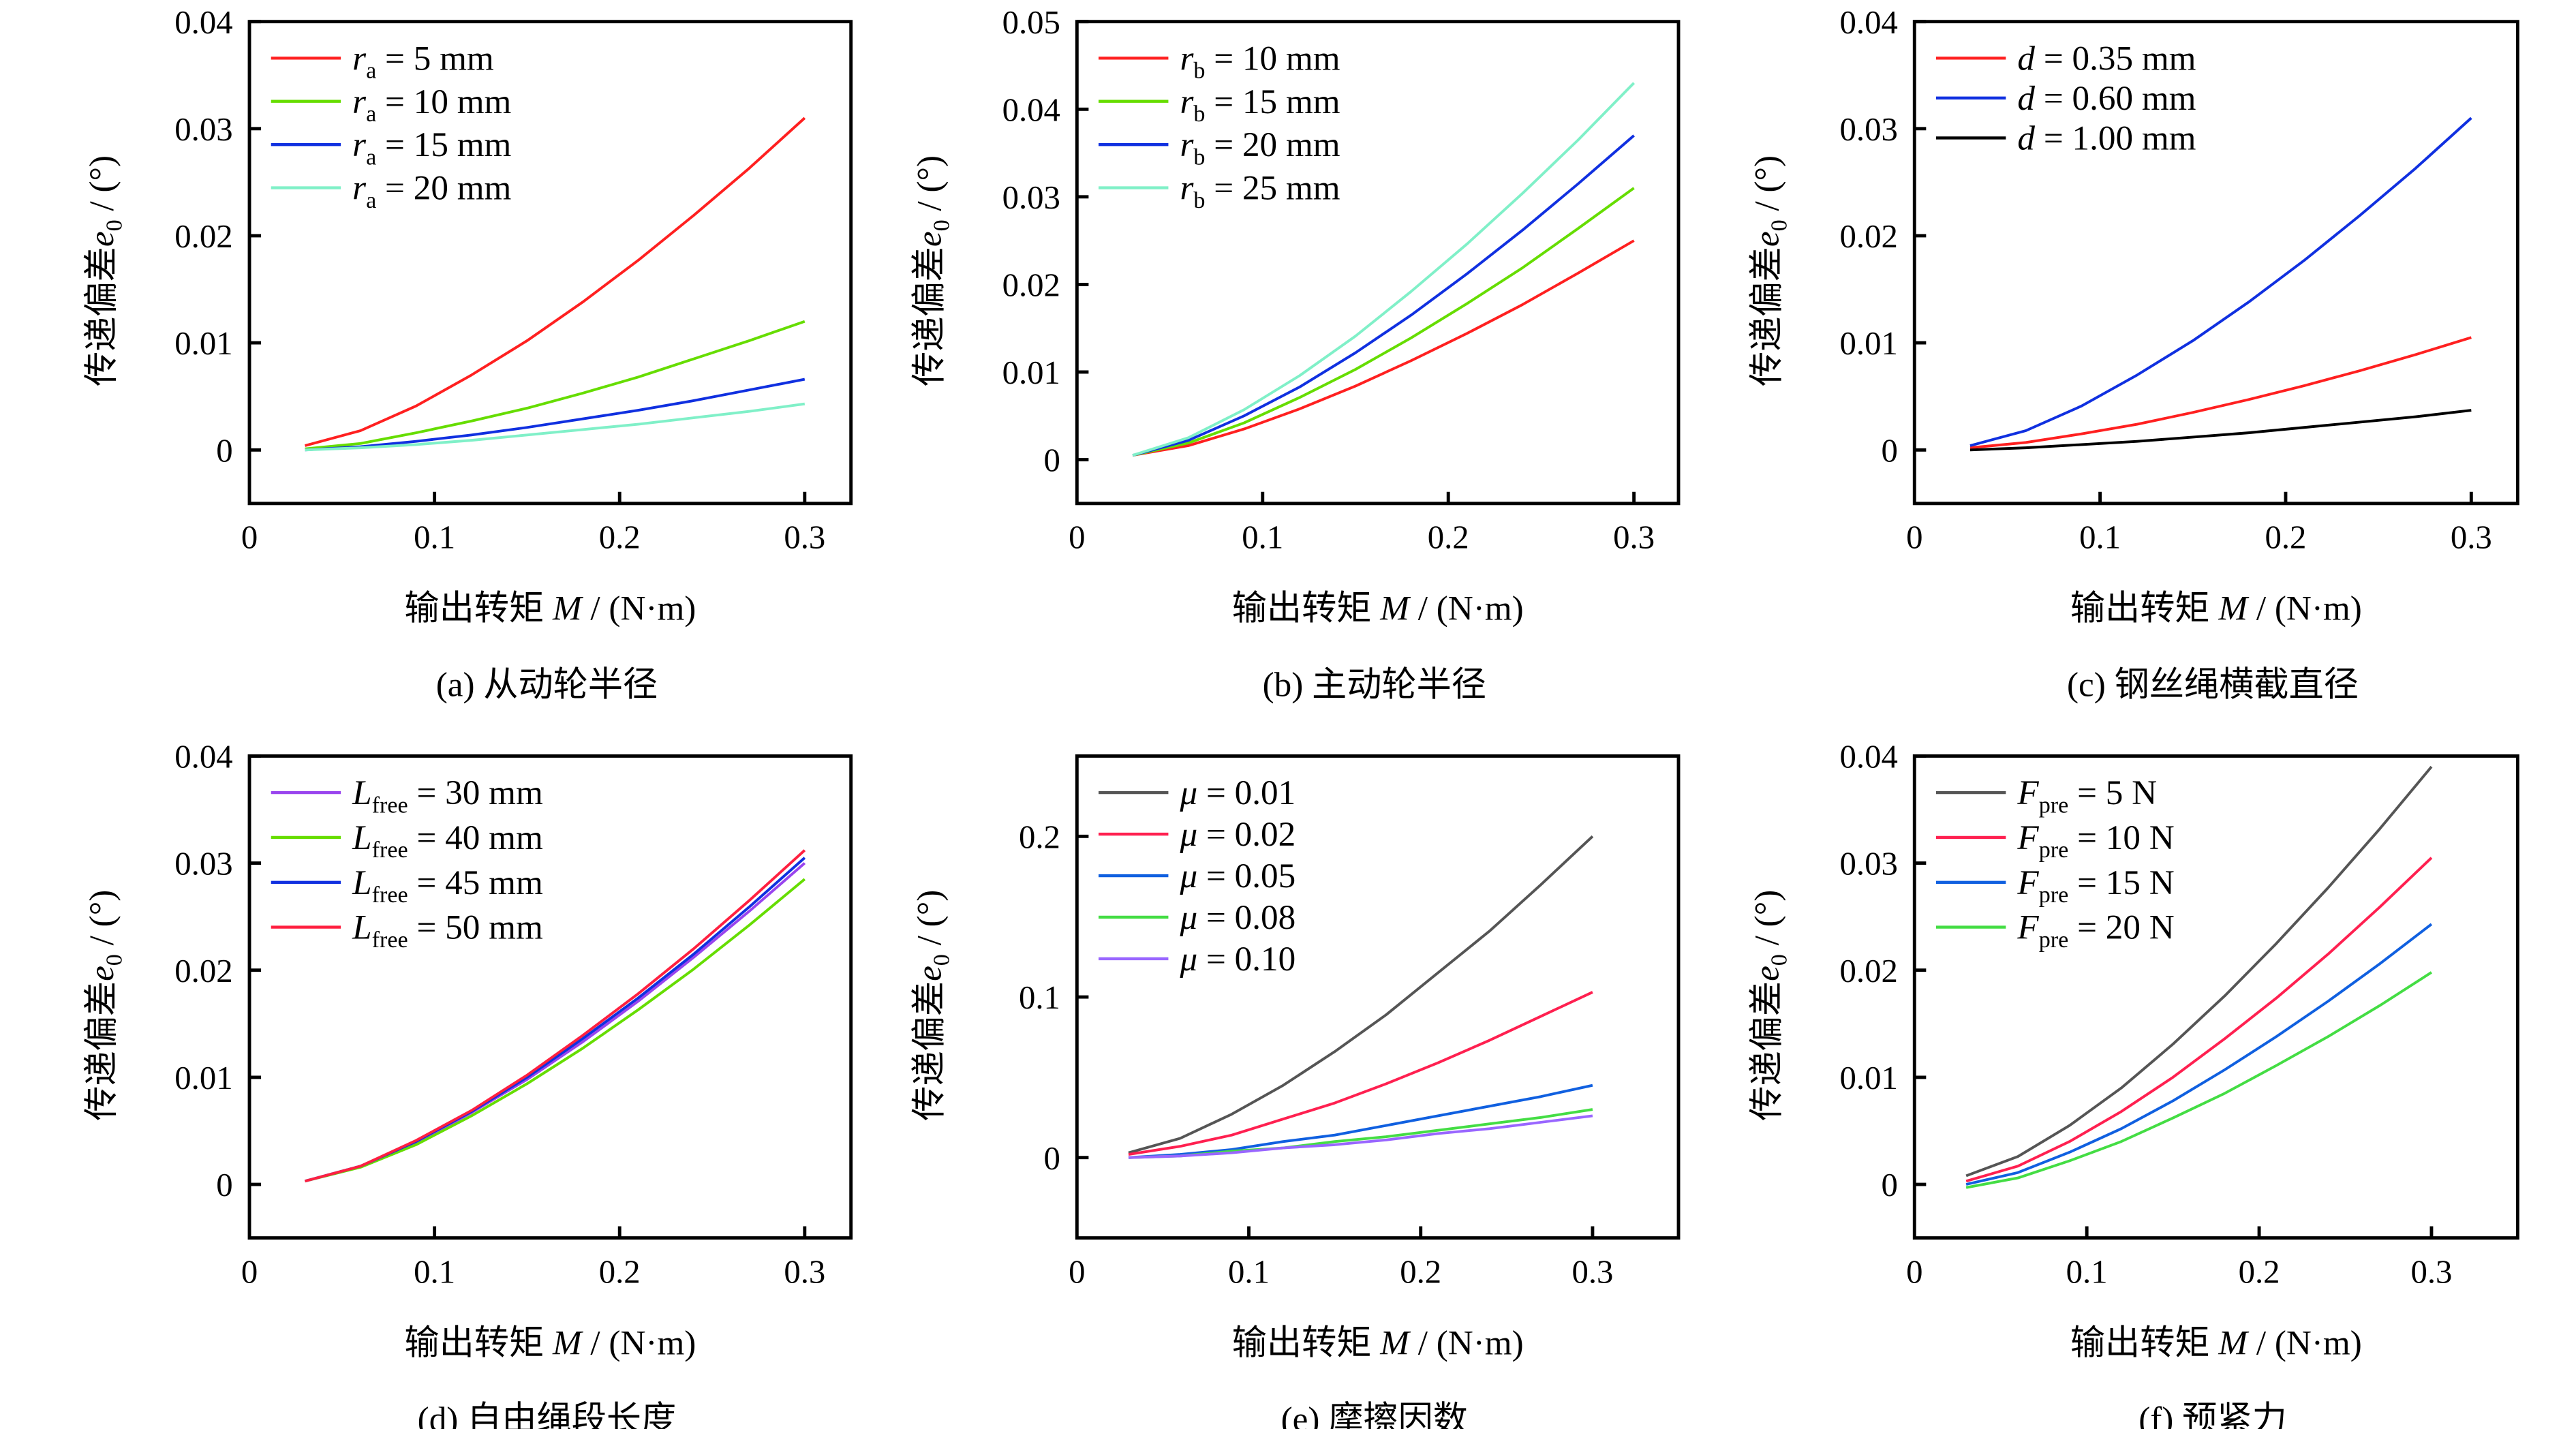 The width and height of the screenshot is (2576, 1429). I want to click on legend-value: = 40 mm, so click(476, 837).